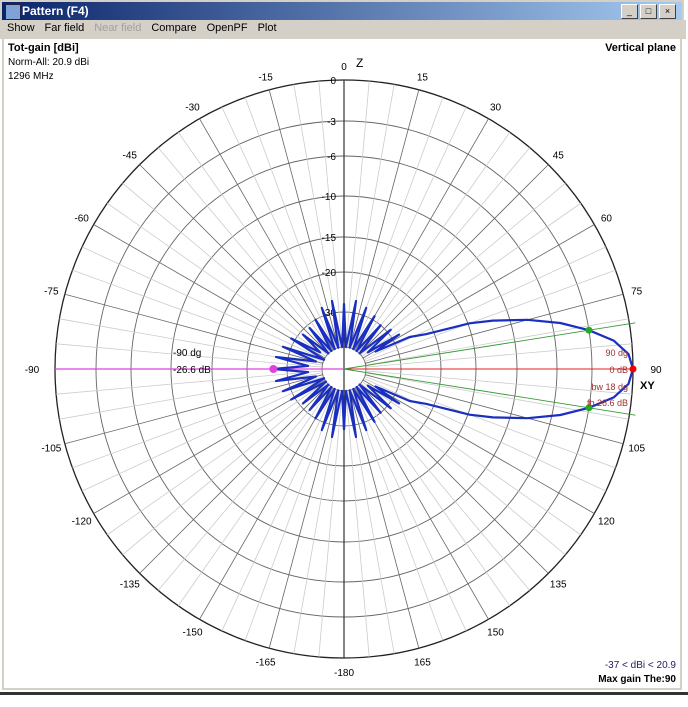  What do you see at coordinates (51, 292) in the screenshot?
I see `angle-label: -75` at bounding box center [51, 292].